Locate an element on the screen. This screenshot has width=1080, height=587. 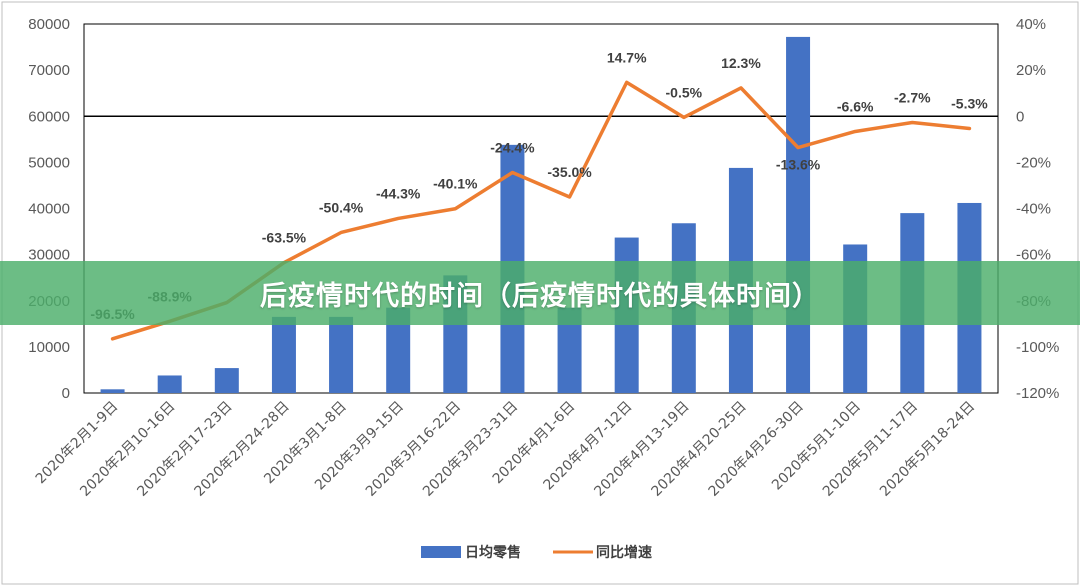
line-data-label: 14.7% is located at coordinates (627, 57).